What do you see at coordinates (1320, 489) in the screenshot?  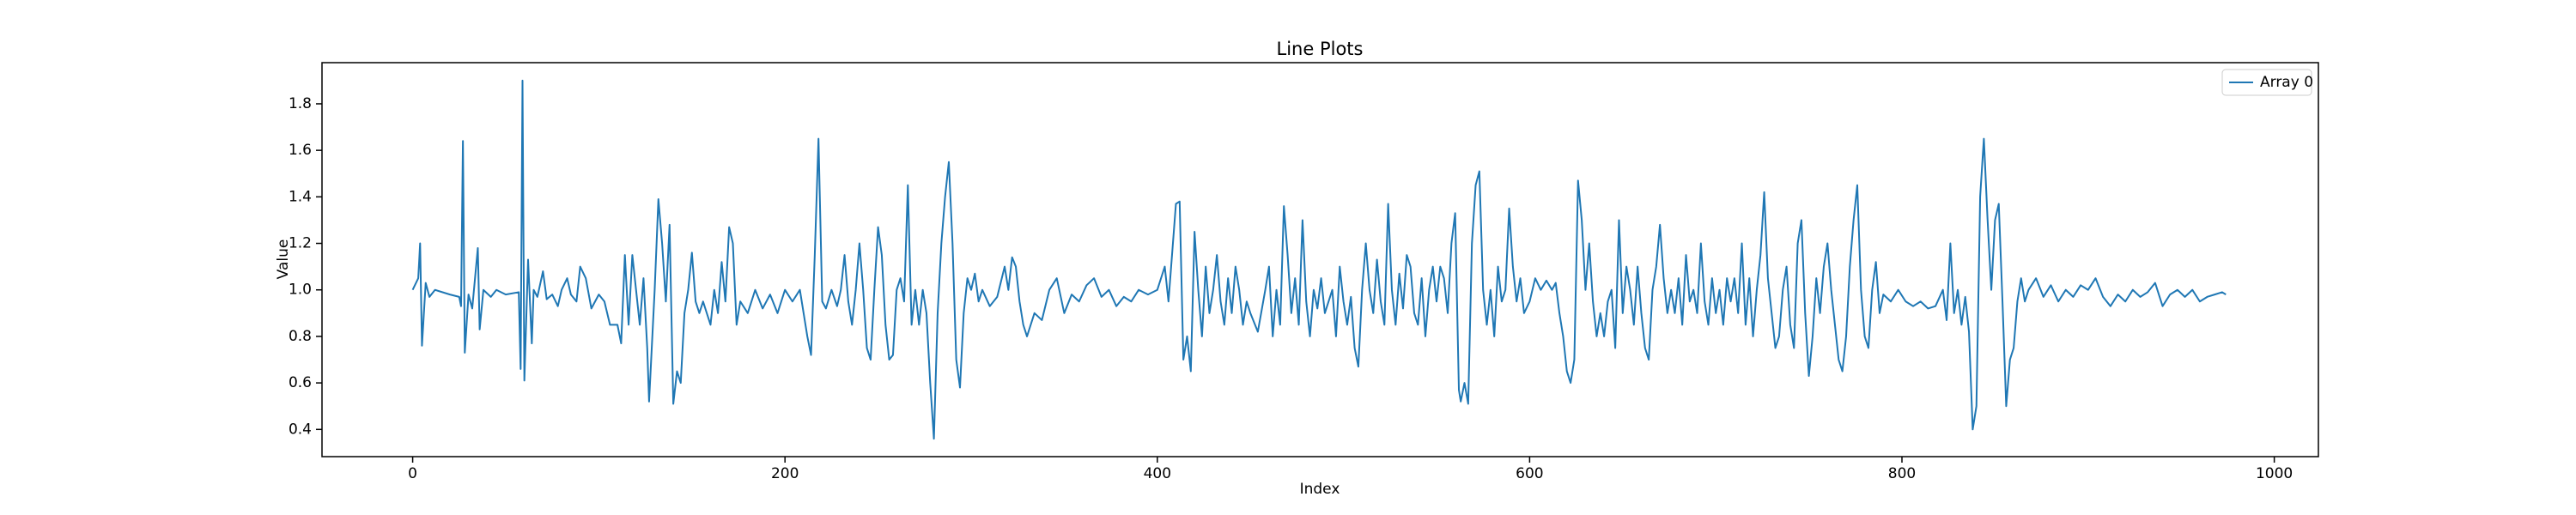 I see `x-axis-label: Index` at bounding box center [1320, 489].